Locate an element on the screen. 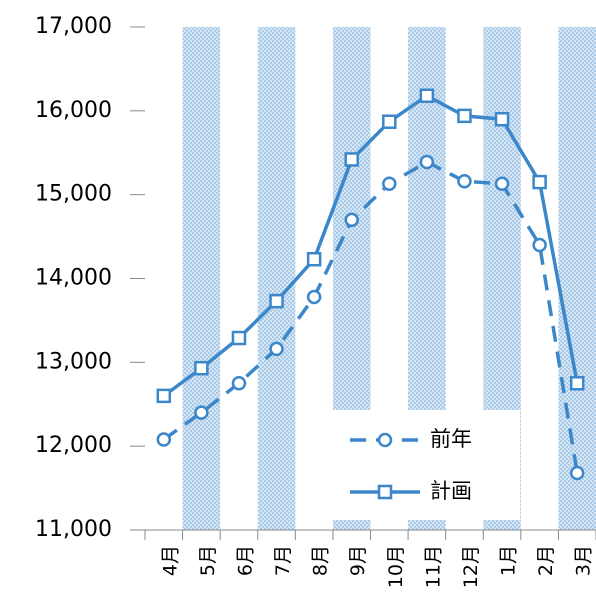 This screenshot has height=612, width=596. x-tick-label: 3月 is located at coordinates (584, 560).